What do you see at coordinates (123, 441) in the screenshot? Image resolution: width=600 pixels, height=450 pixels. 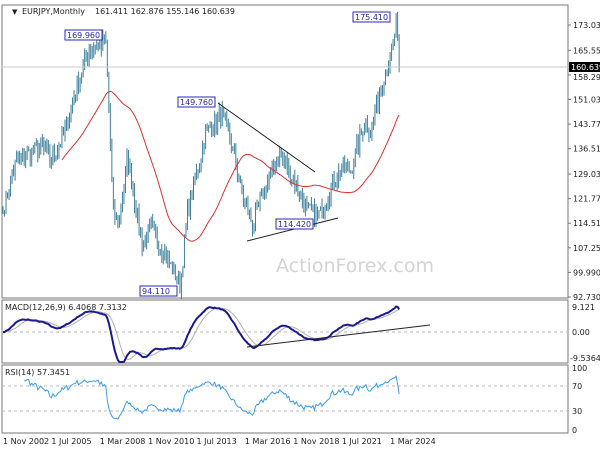 I see `x-tick-label: 1 Mar 2008` at bounding box center [123, 441].